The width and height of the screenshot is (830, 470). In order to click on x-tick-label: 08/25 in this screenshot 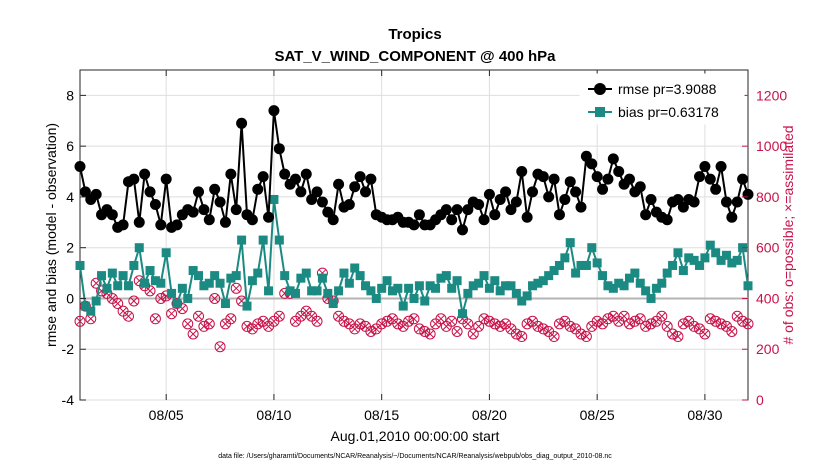, I will do `click(597, 415)`.